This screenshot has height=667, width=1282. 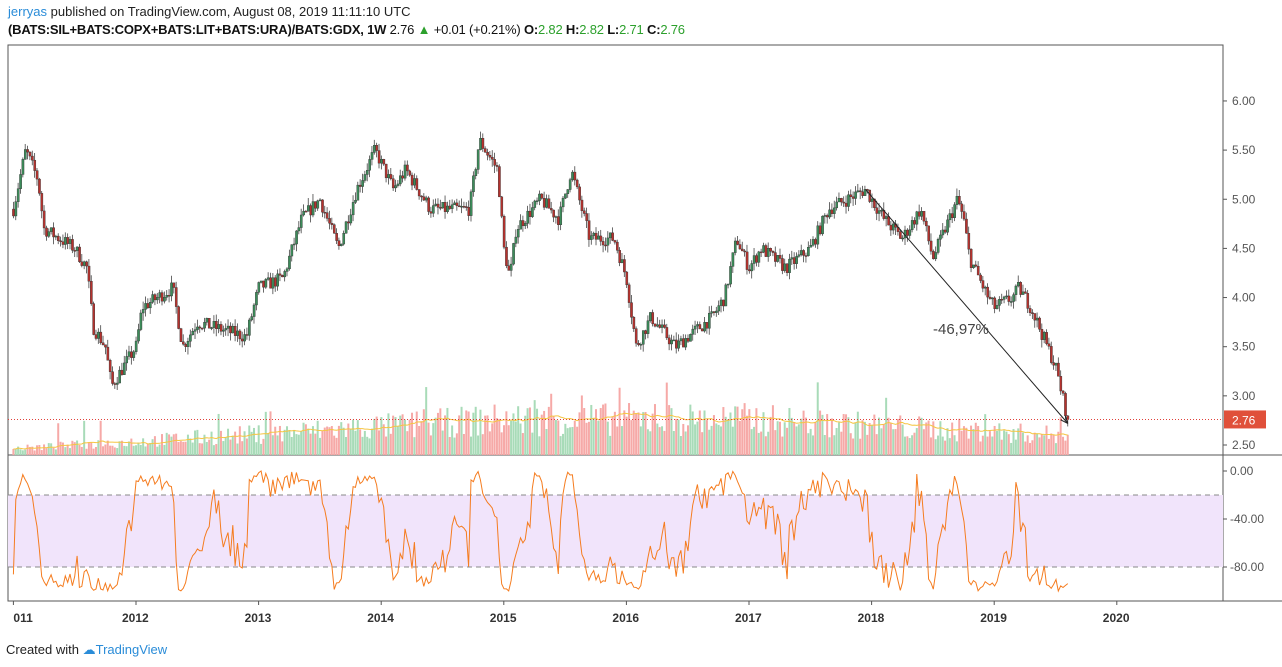 What do you see at coordinates (1244, 298) in the screenshot?
I see `price-tick-label: 4.00` at bounding box center [1244, 298].